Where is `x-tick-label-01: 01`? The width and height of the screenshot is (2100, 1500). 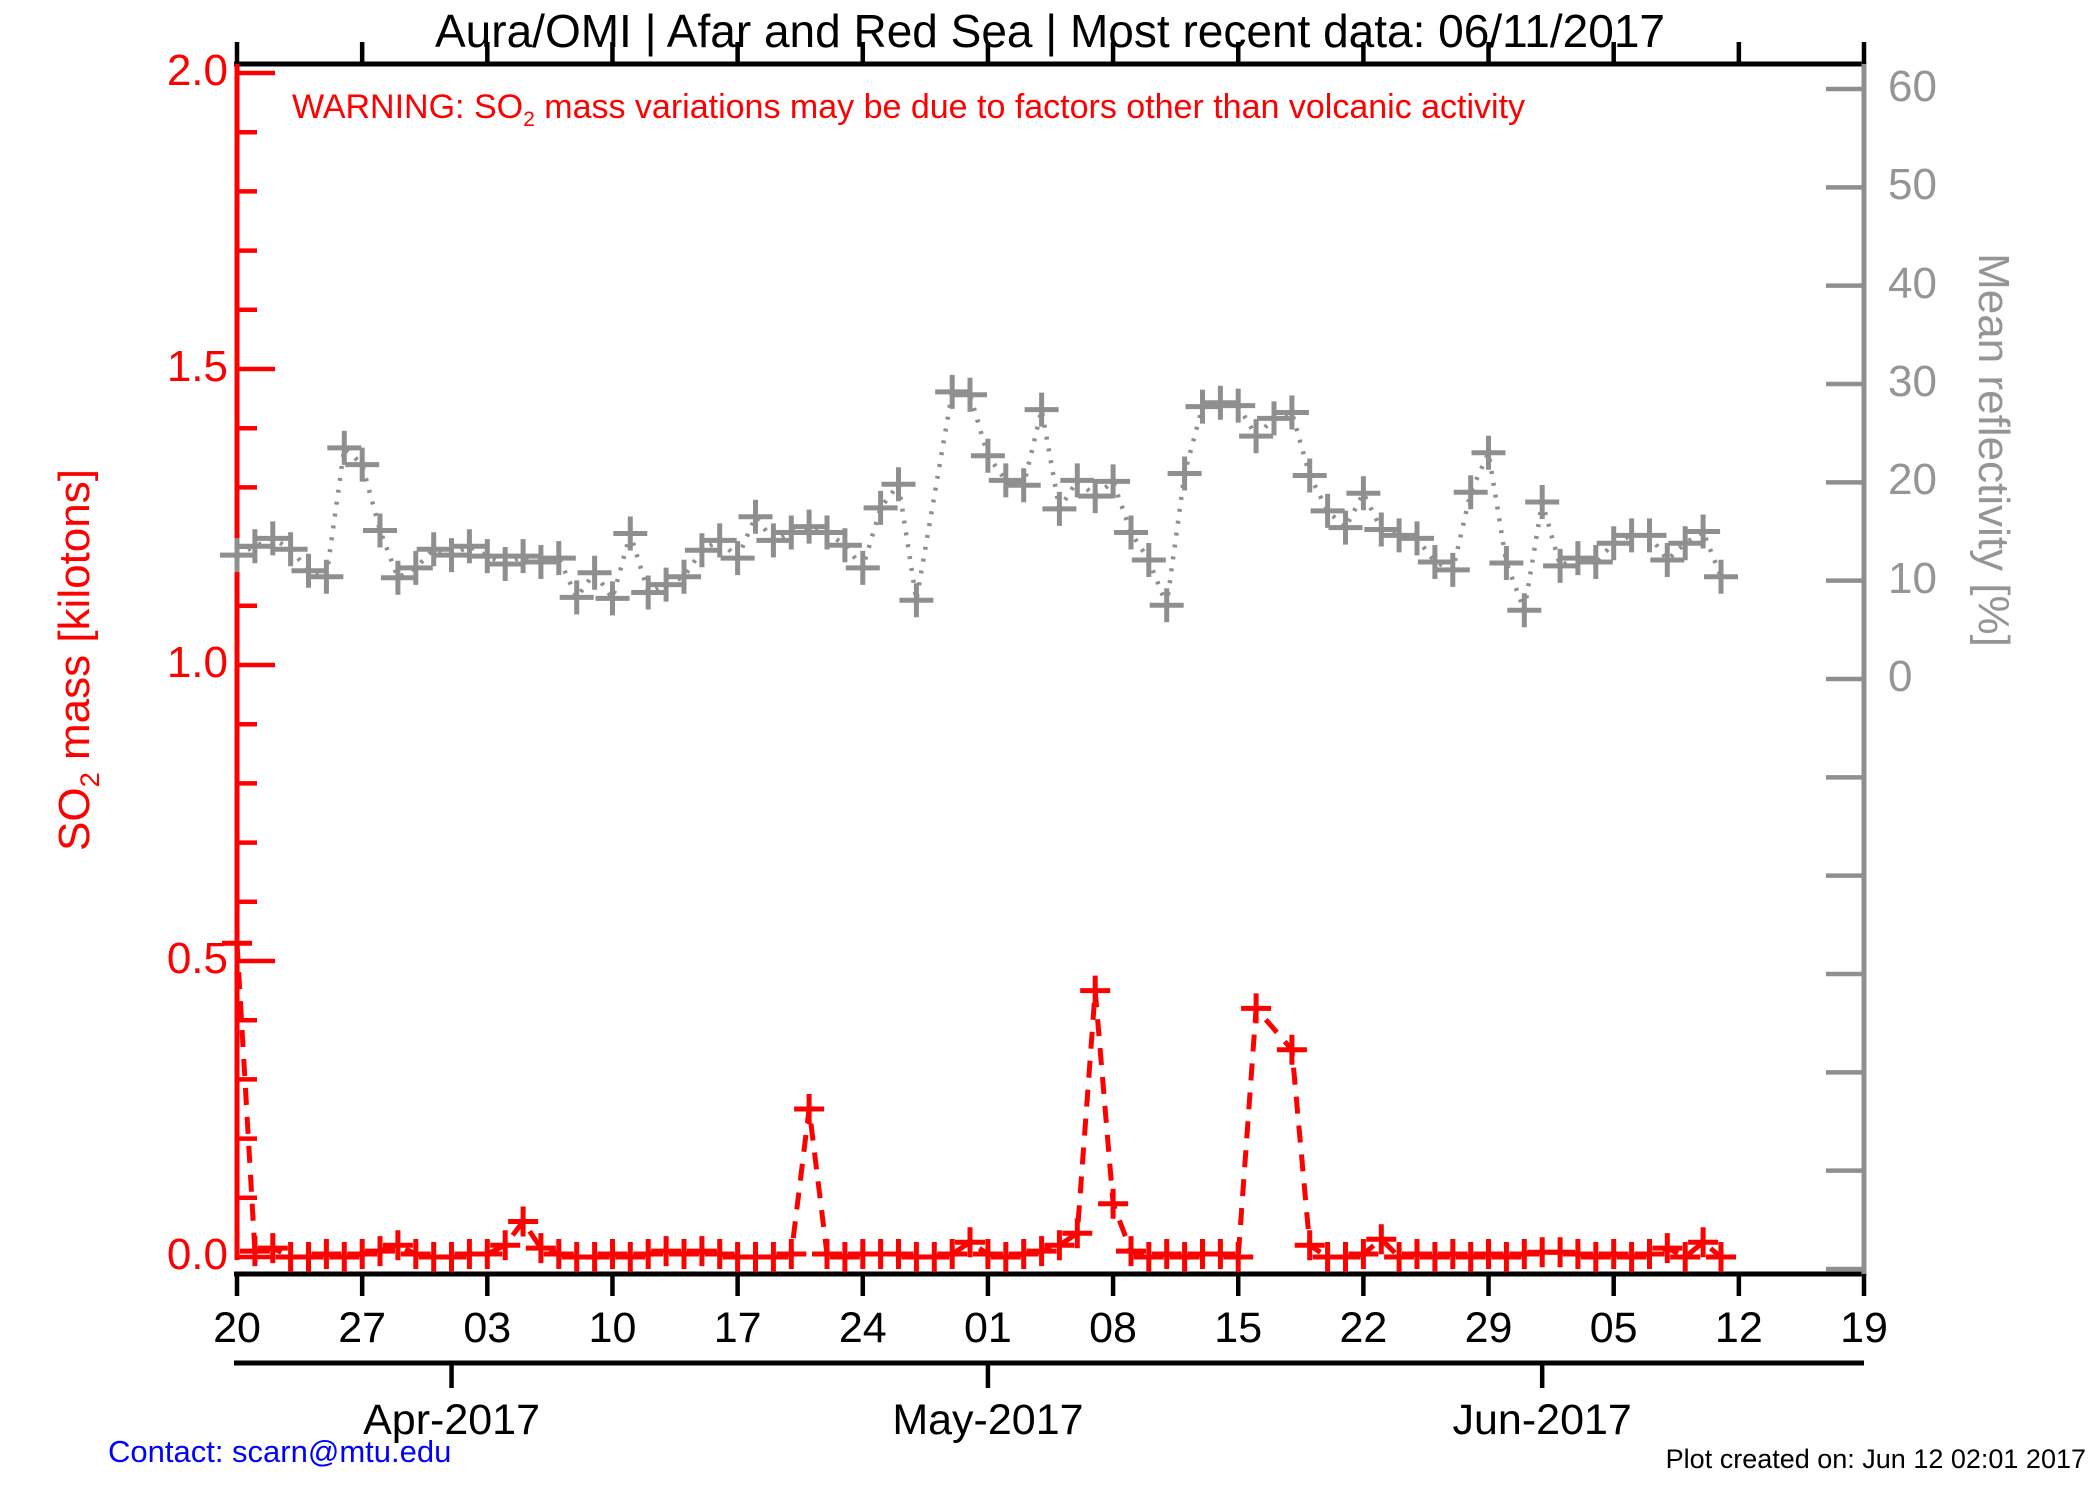
x-tick-label-01: 01 is located at coordinates (988, 1328).